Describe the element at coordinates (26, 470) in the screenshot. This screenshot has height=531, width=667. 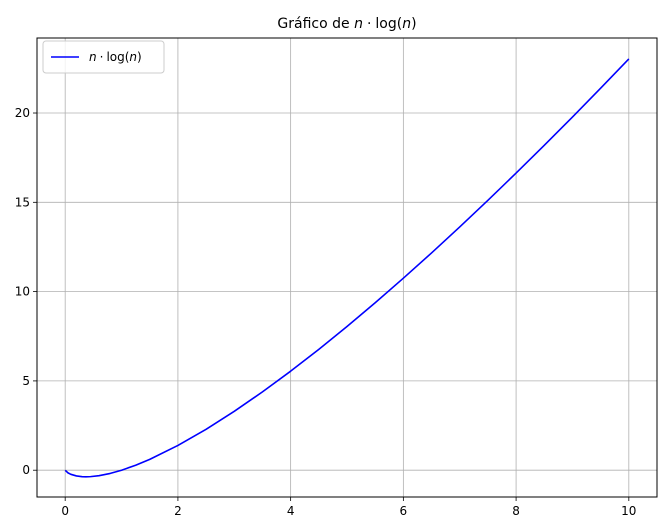
I see `y-tick-label: 0` at that location.